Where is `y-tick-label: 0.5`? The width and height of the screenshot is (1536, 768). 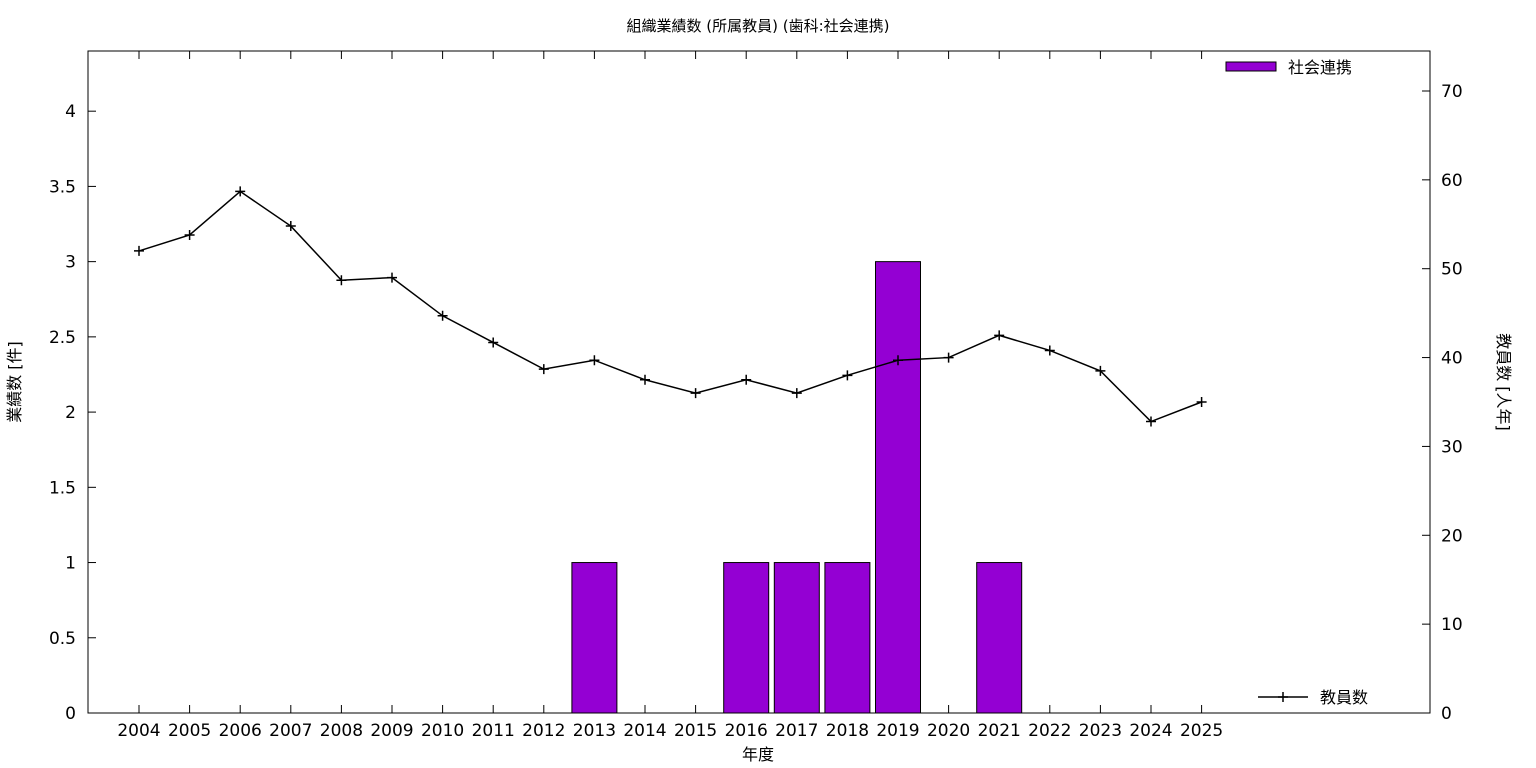 y-tick-label: 0.5 is located at coordinates (62, 639).